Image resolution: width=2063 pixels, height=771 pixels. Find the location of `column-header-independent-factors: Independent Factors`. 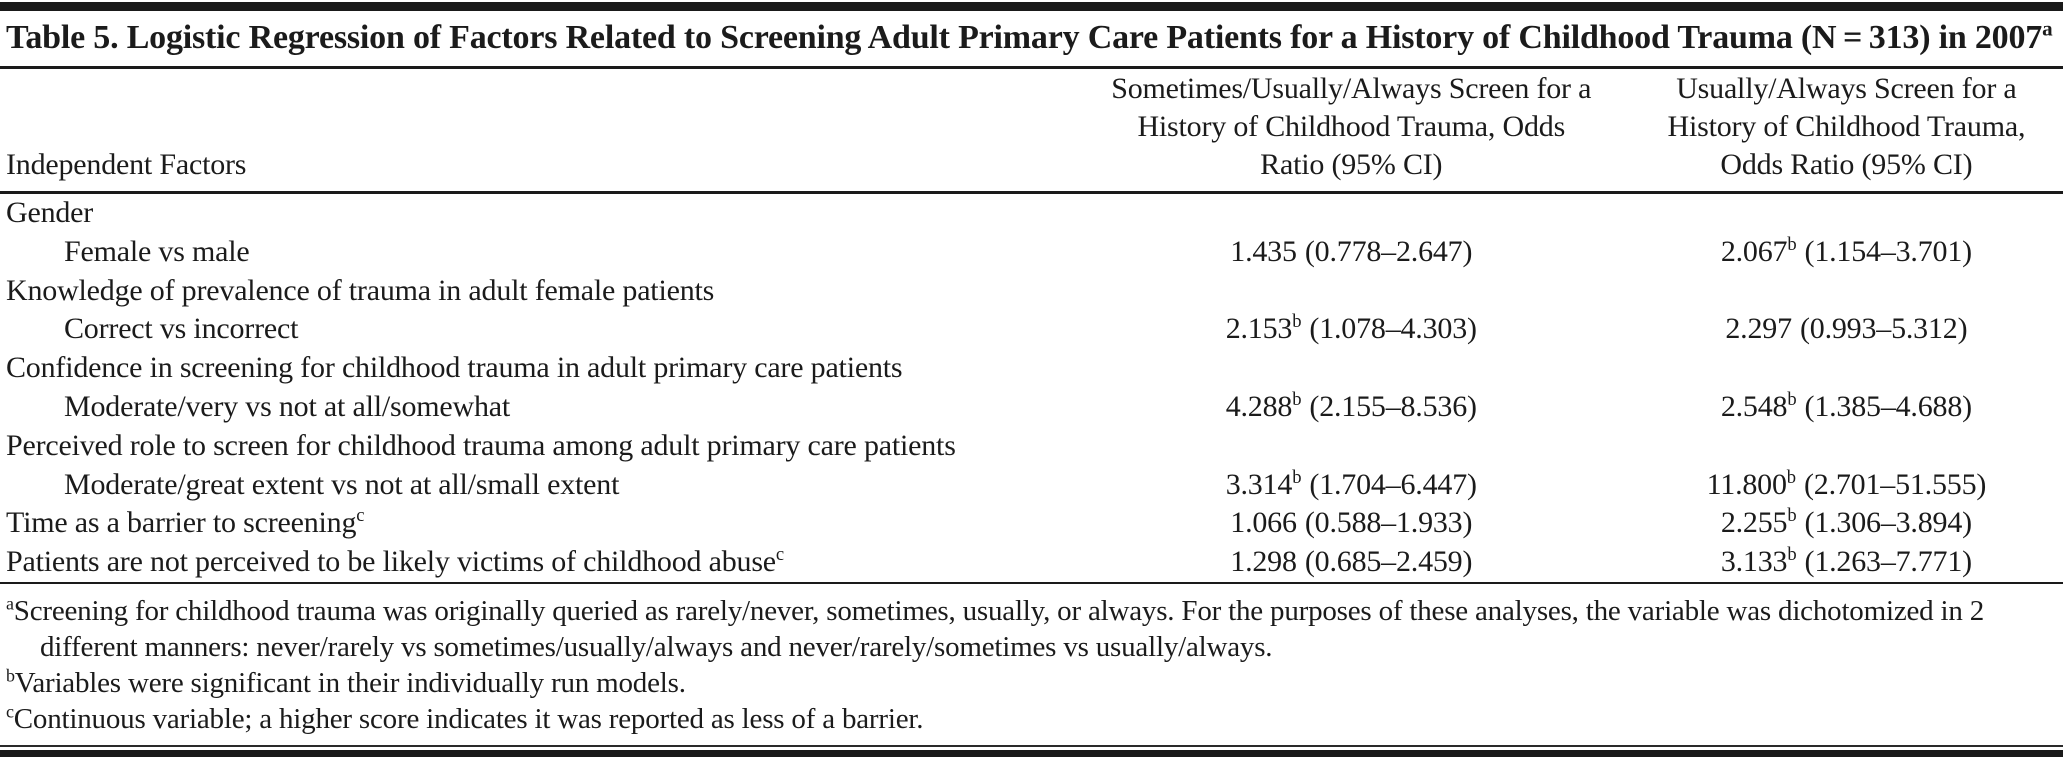

column-header-independent-factors: Independent Factors is located at coordinates (536, 131).